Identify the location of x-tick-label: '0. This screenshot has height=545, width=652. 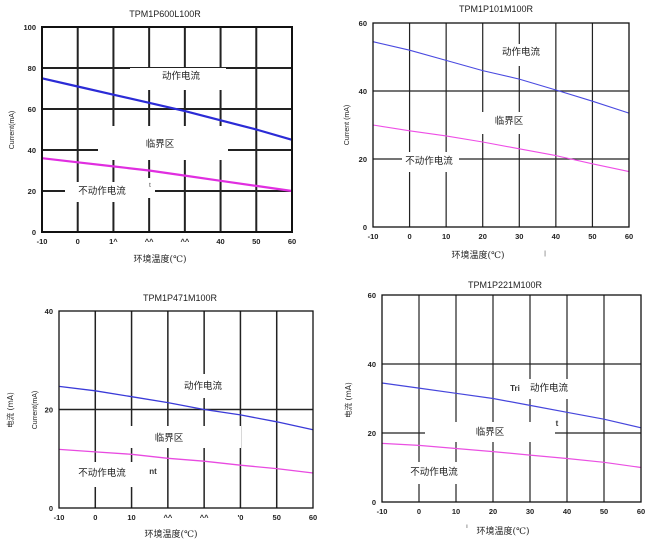
(240, 517).